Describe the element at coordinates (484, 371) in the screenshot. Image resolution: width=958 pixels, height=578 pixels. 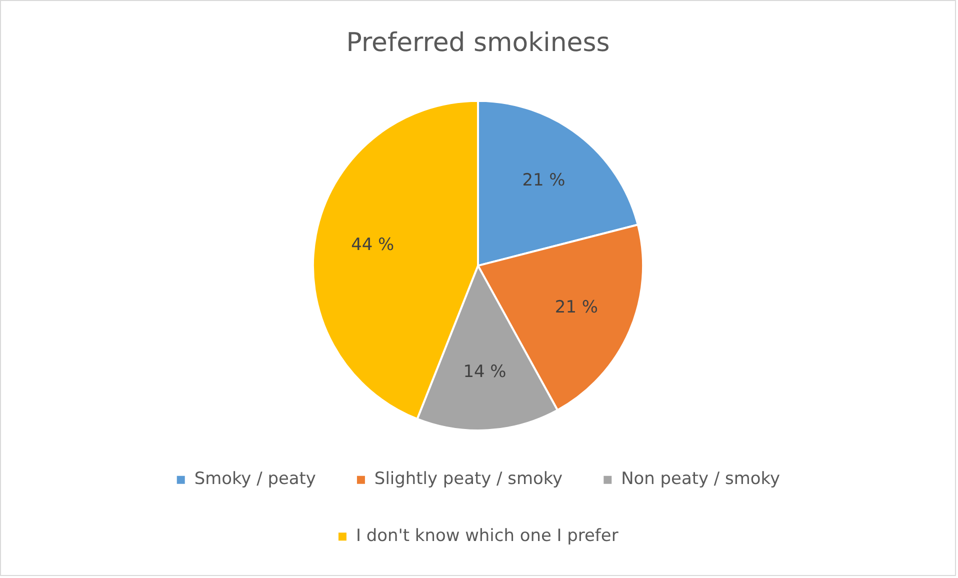
I see `data-label: 14 %` at that location.